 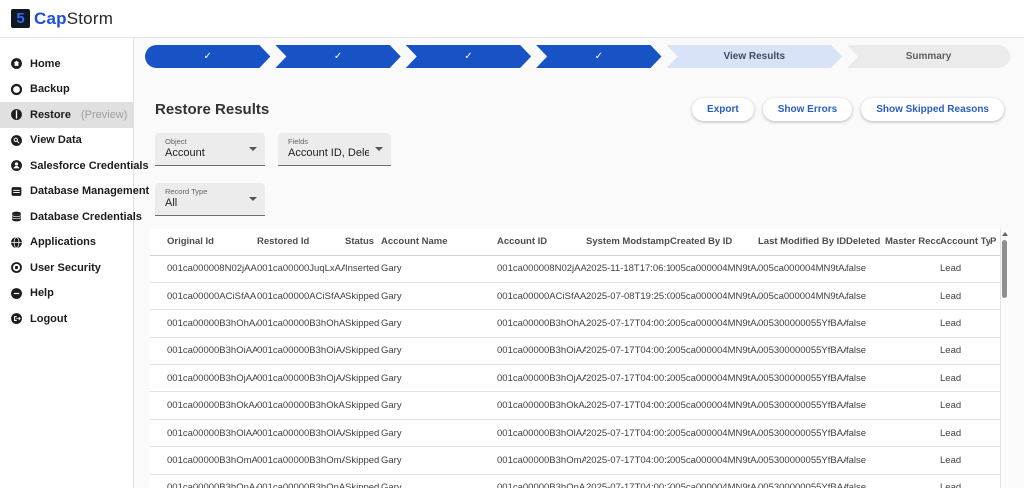 What do you see at coordinates (66, 319) in the screenshot?
I see `sidebar-item-logout: Logout` at bounding box center [66, 319].